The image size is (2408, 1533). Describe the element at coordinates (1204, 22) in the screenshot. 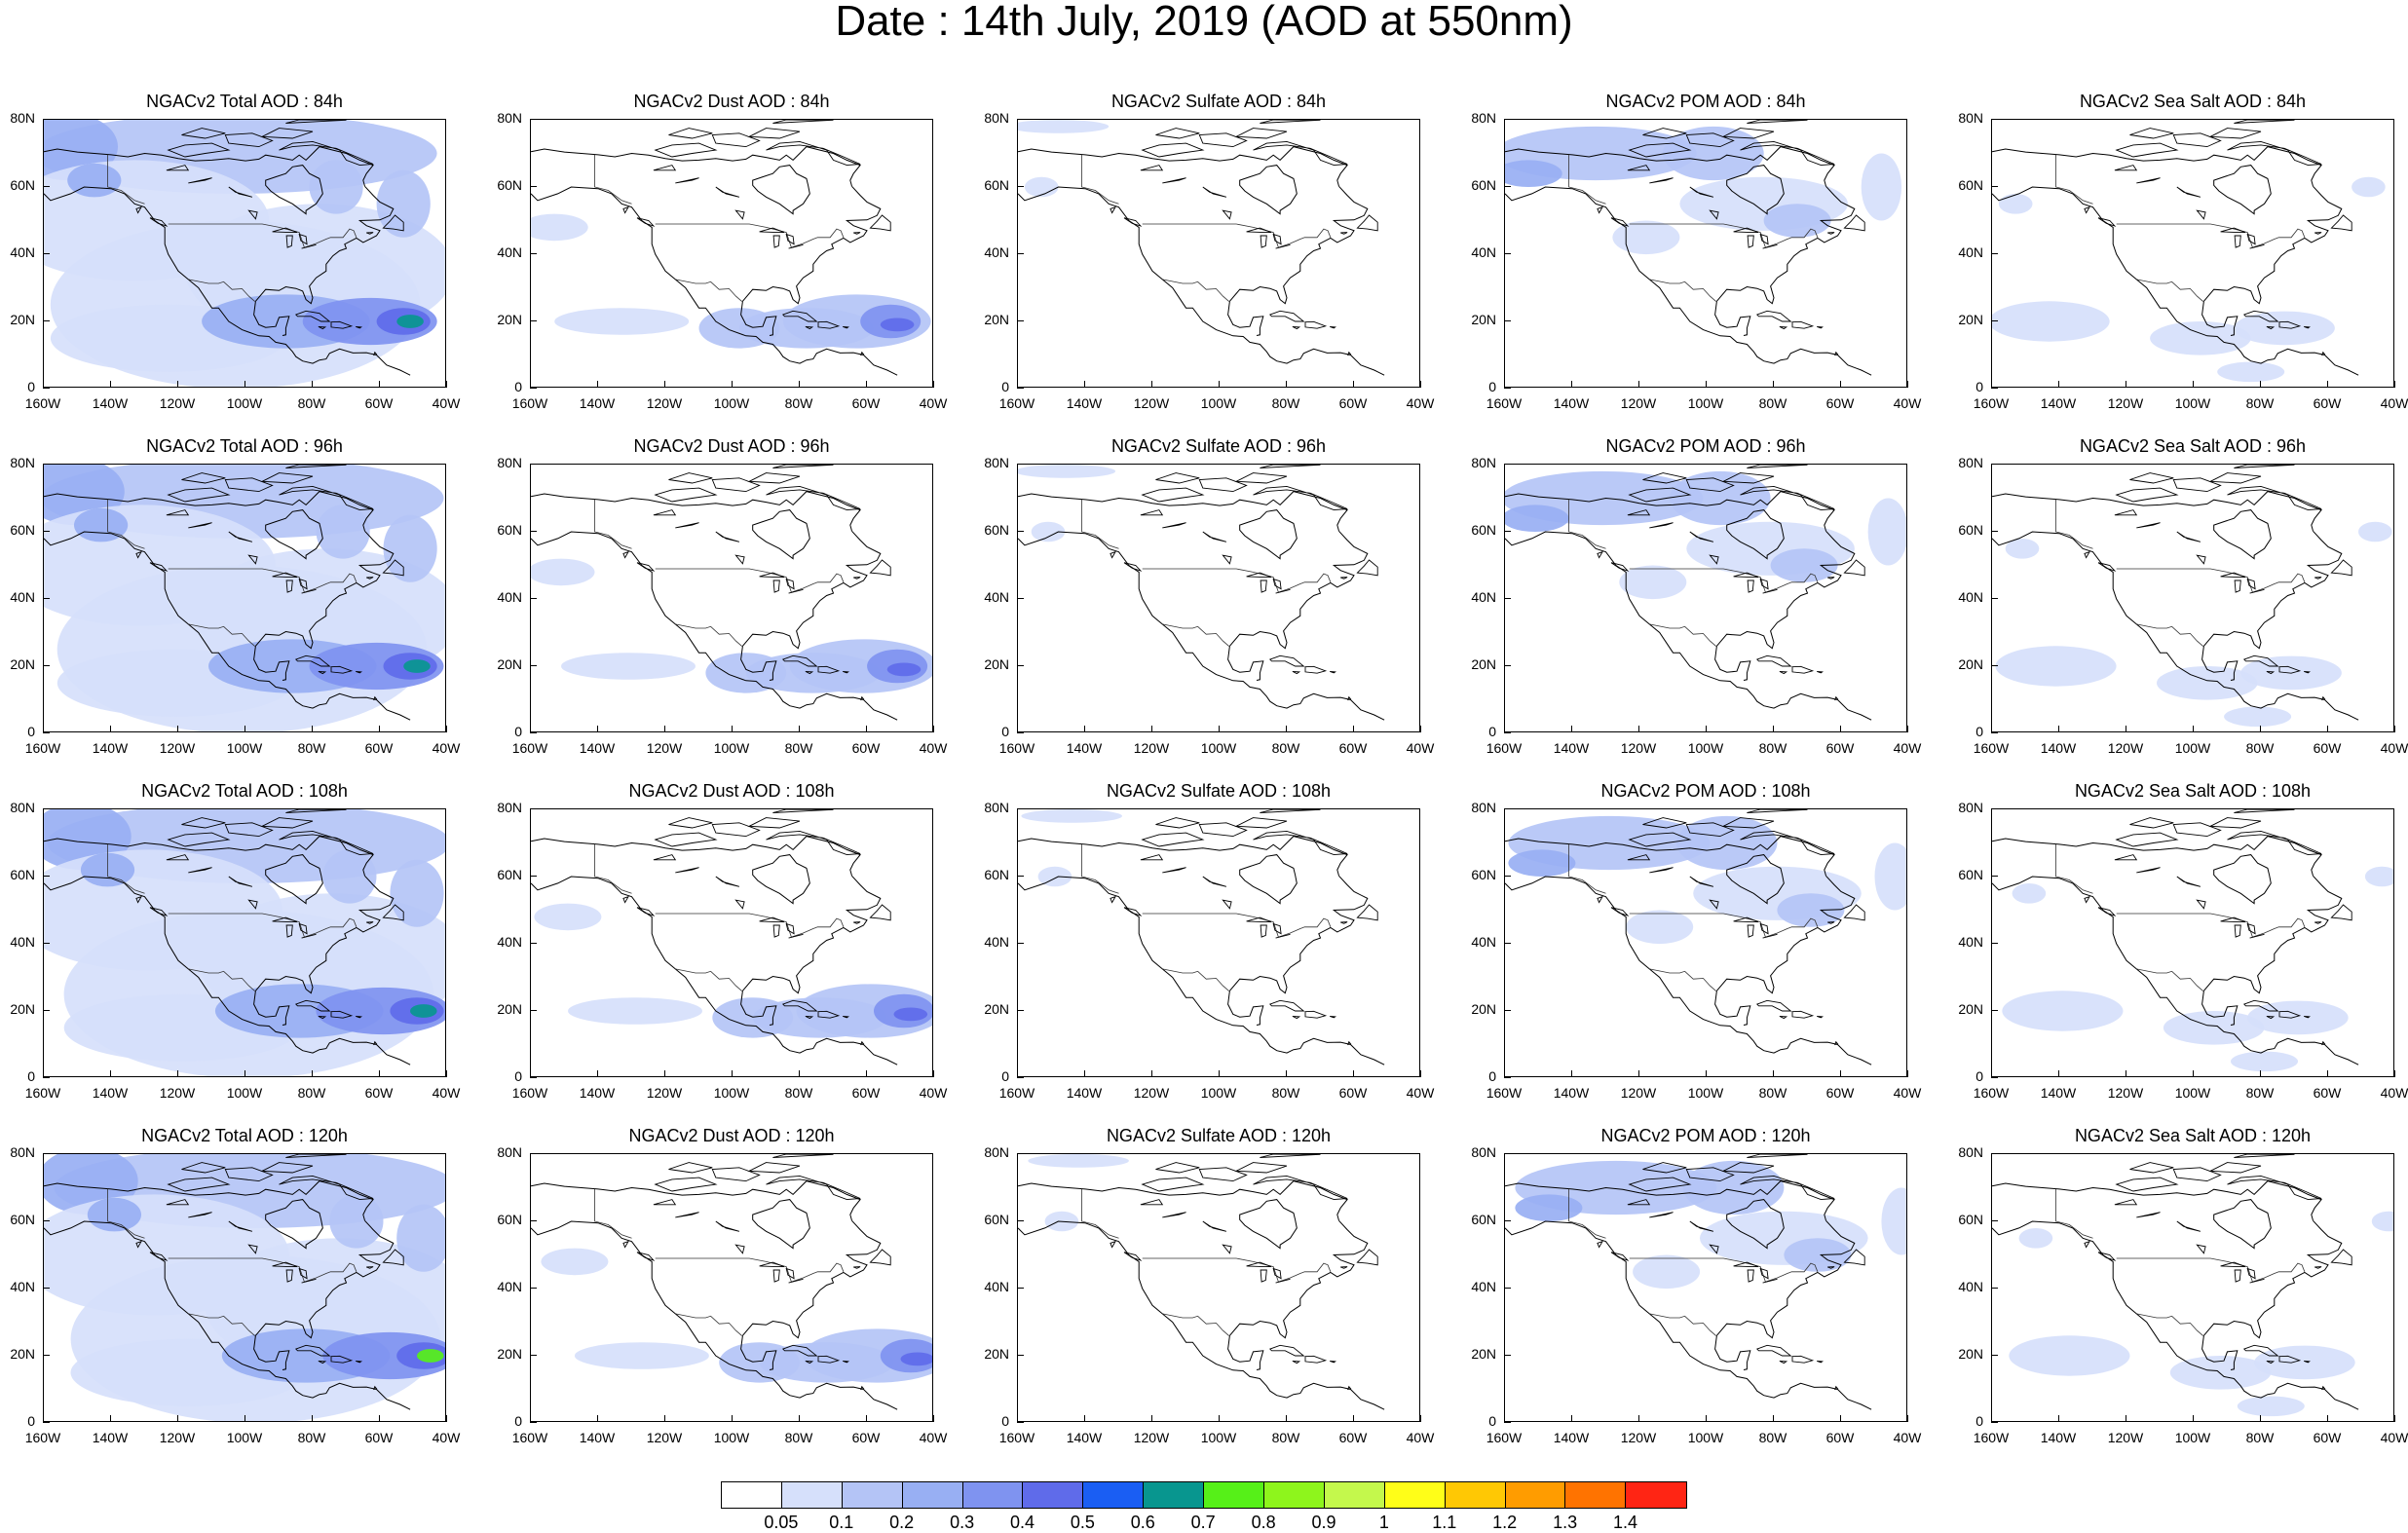

I see `page-title: Date : 14th July, 2019 (AOD at 550nm)` at that location.